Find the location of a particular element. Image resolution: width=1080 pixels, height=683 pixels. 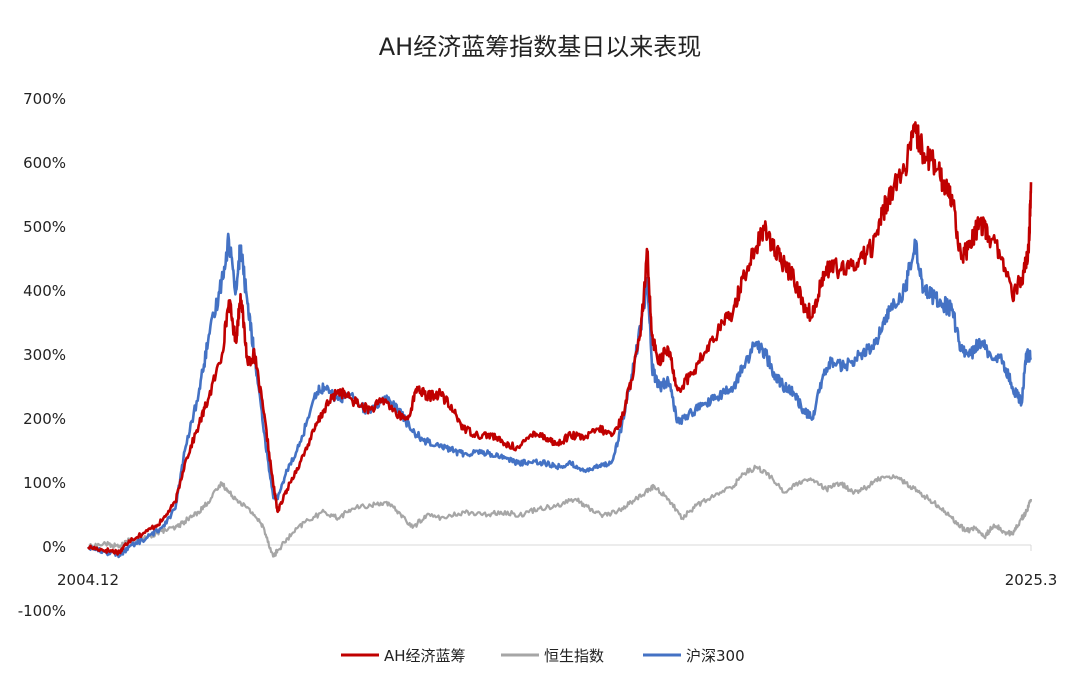

legend-label-ah: AH经济蓝筹 is located at coordinates (425, 656).